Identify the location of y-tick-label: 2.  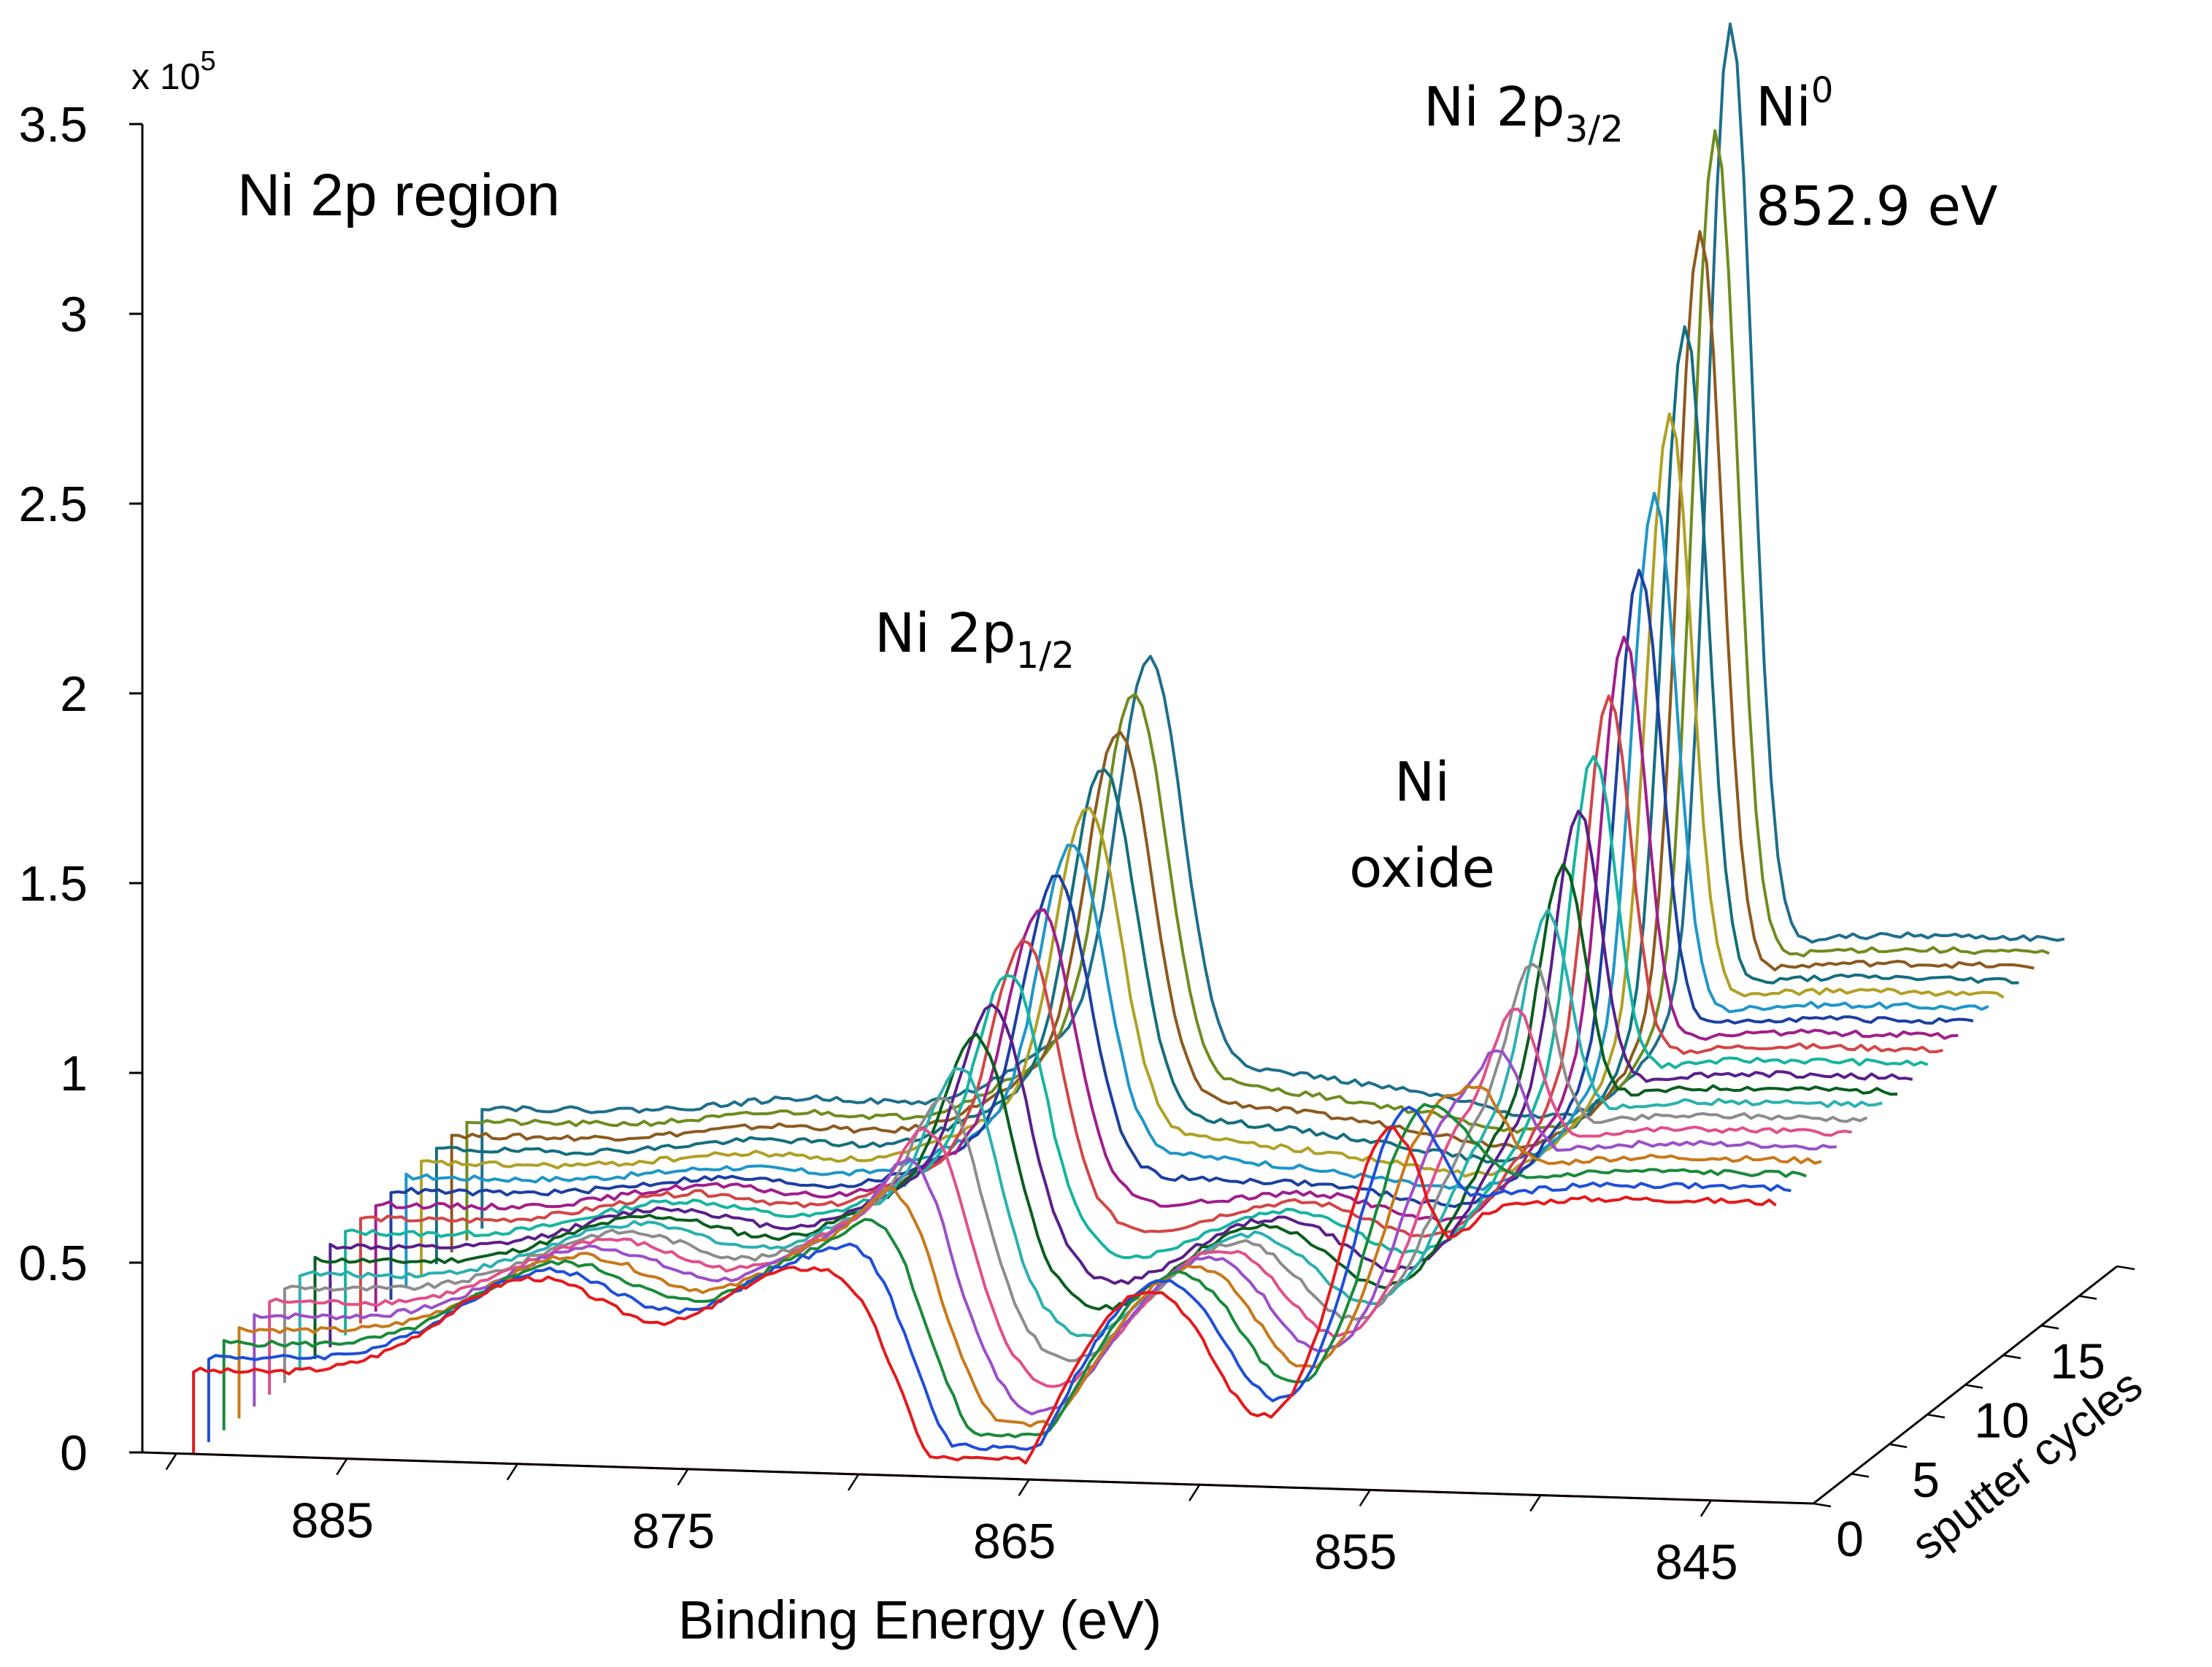
(74, 694).